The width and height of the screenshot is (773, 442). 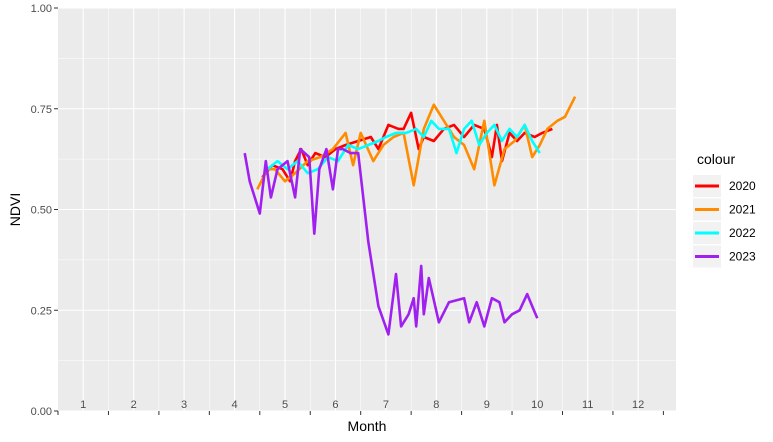 What do you see at coordinates (724, 209) in the screenshot?
I see `legend: colour 2020 2021 2022 2023` at bounding box center [724, 209].